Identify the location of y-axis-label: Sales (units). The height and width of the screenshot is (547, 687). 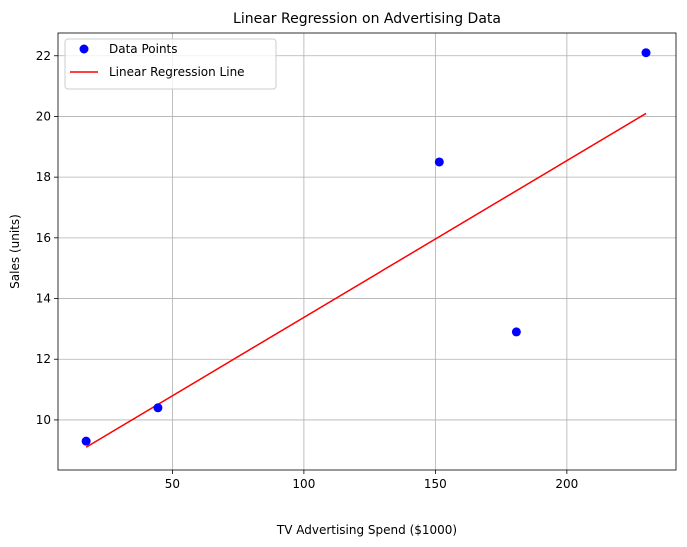
(15, 251).